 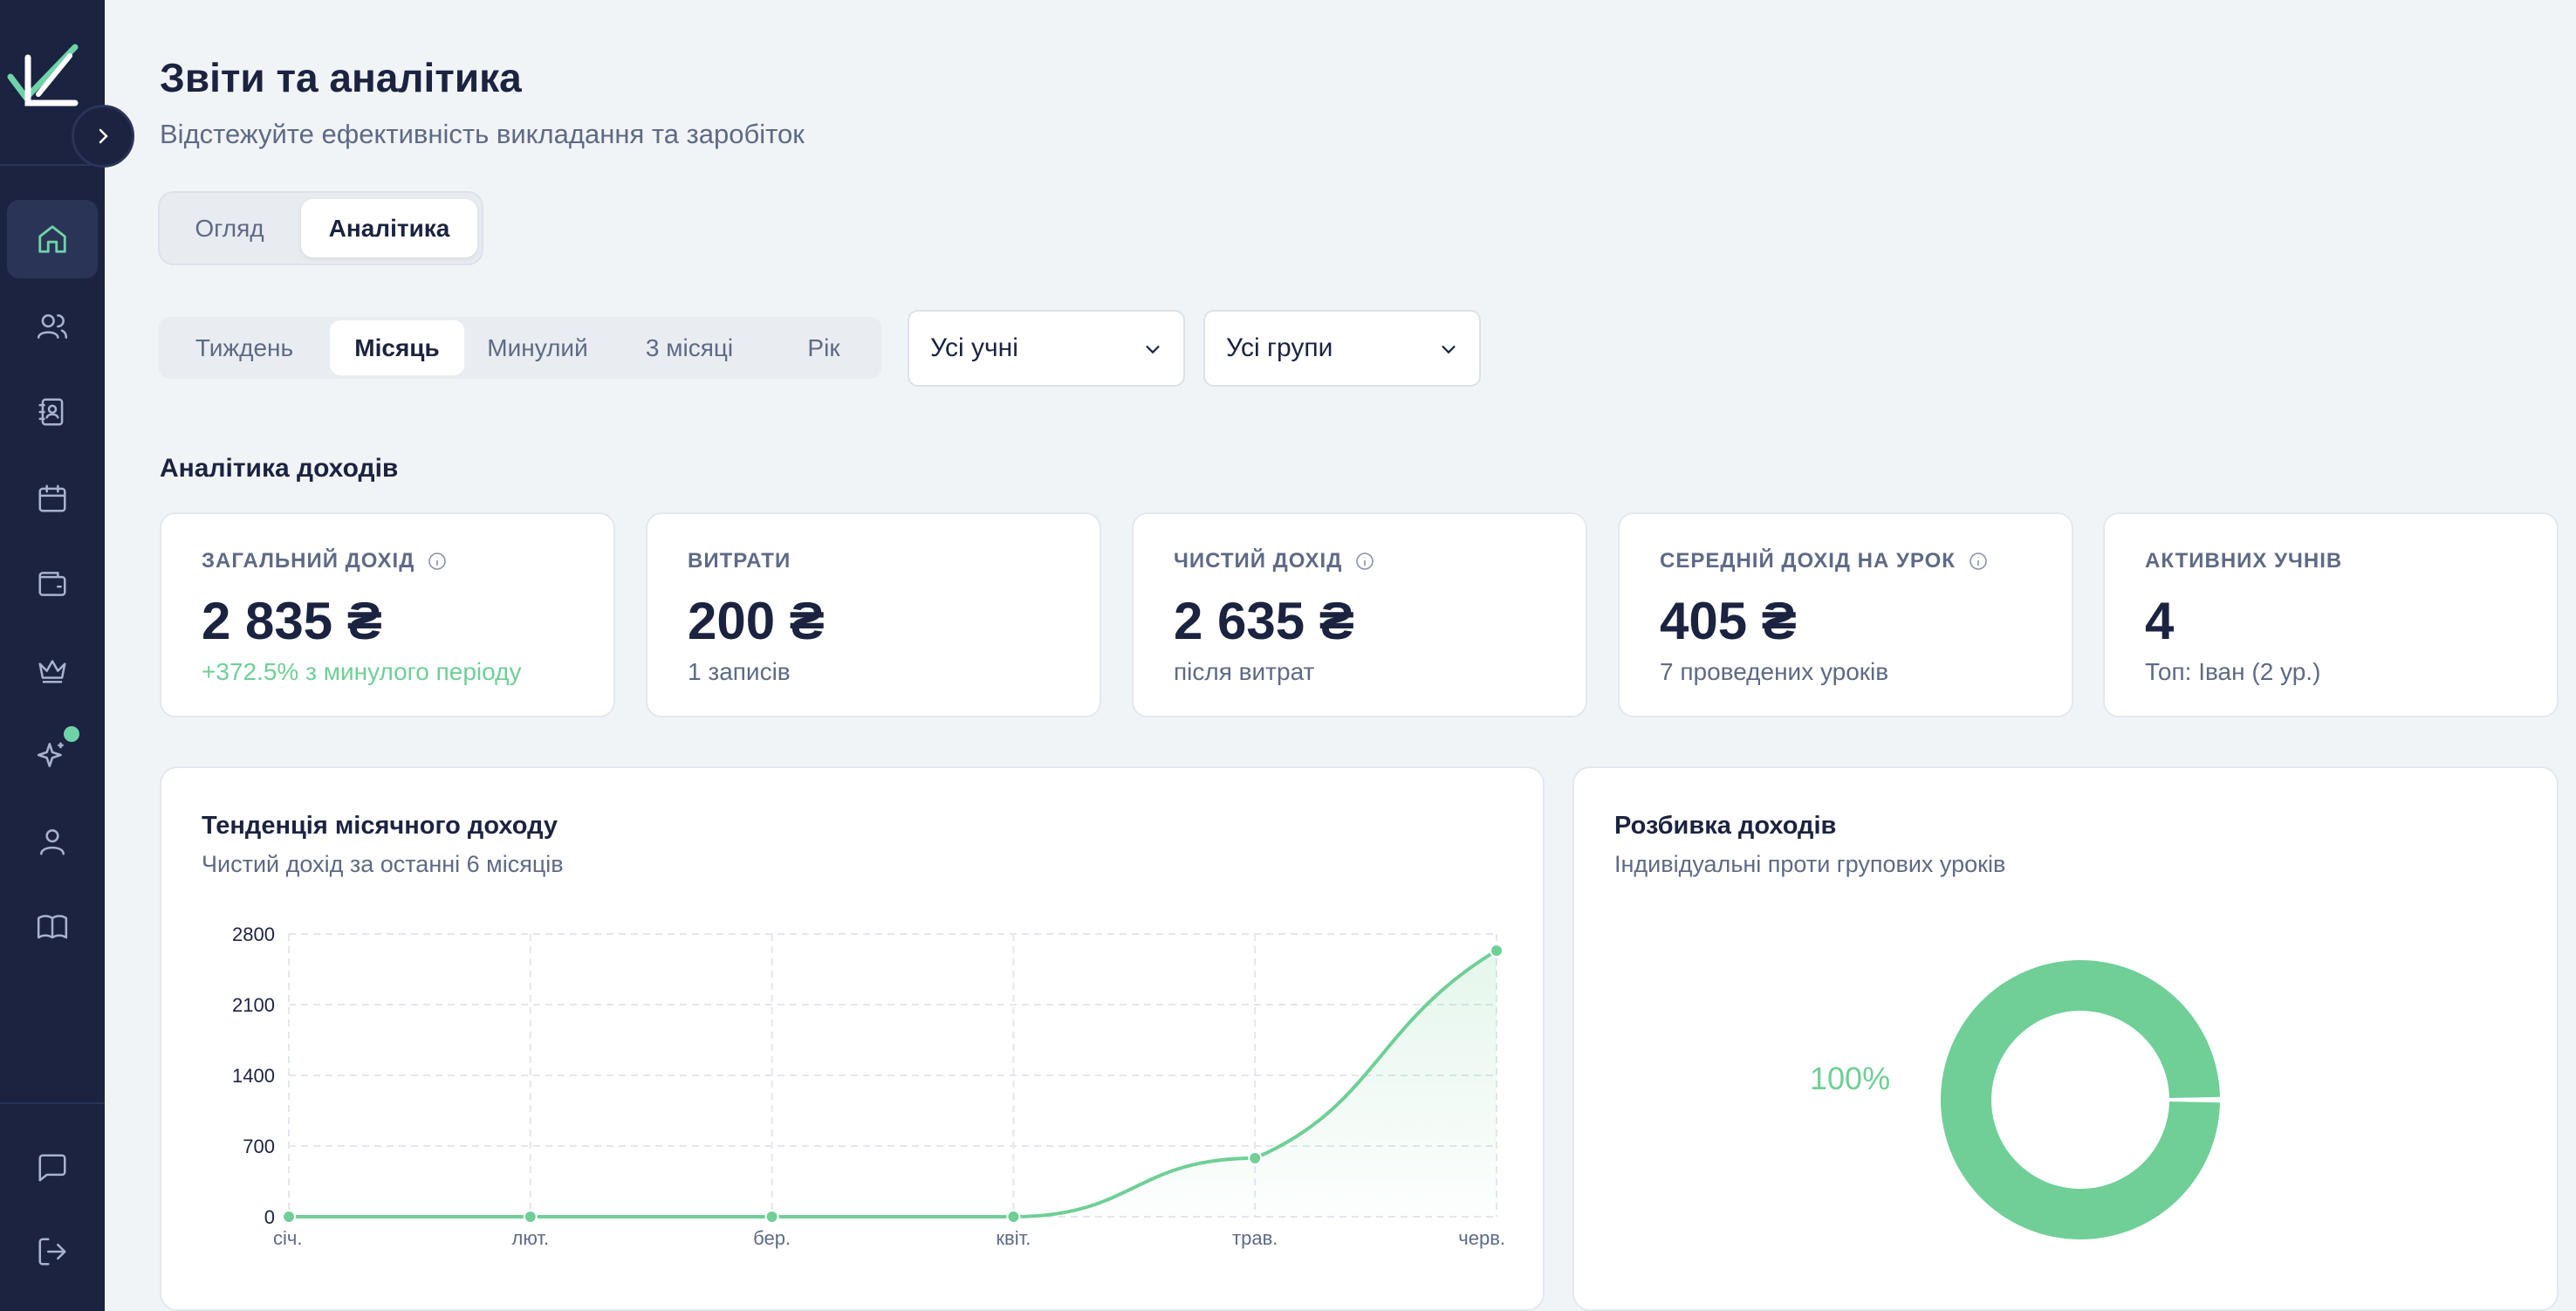 I want to click on pie-slice-individual, so click(x=2080, y=1099).